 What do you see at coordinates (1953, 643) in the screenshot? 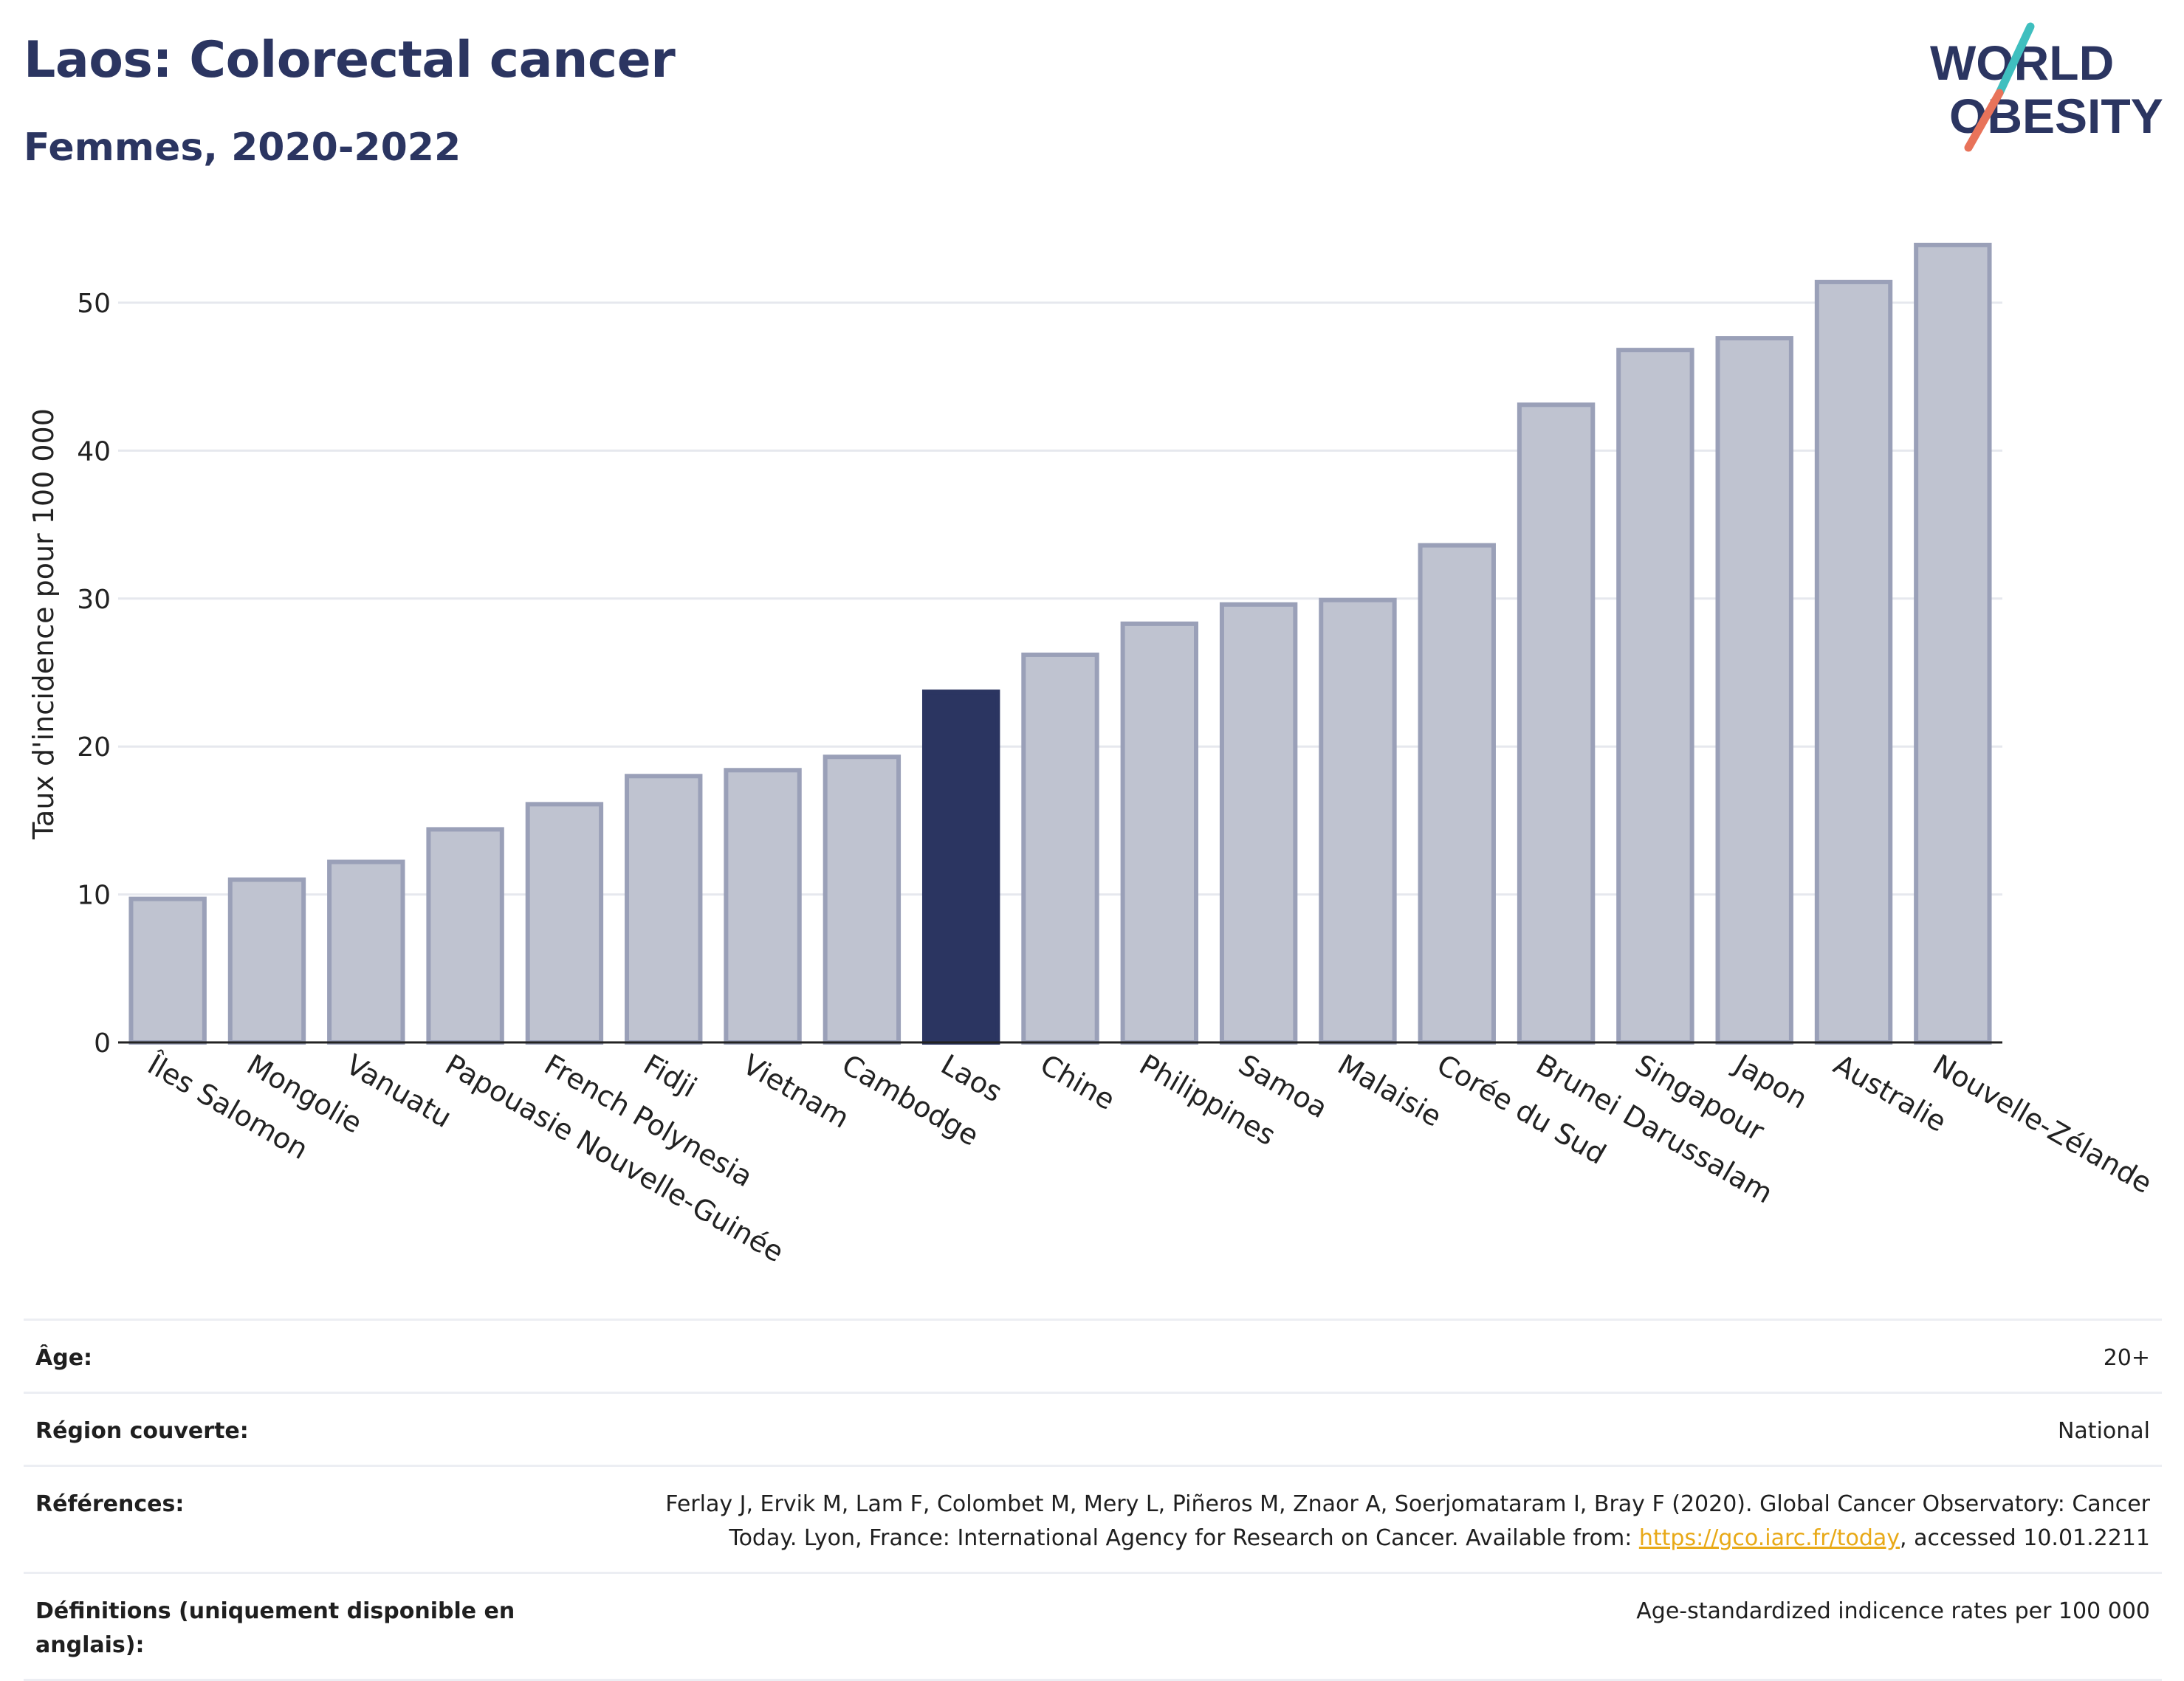
I see `bar-nouvelle-zélande` at bounding box center [1953, 643].